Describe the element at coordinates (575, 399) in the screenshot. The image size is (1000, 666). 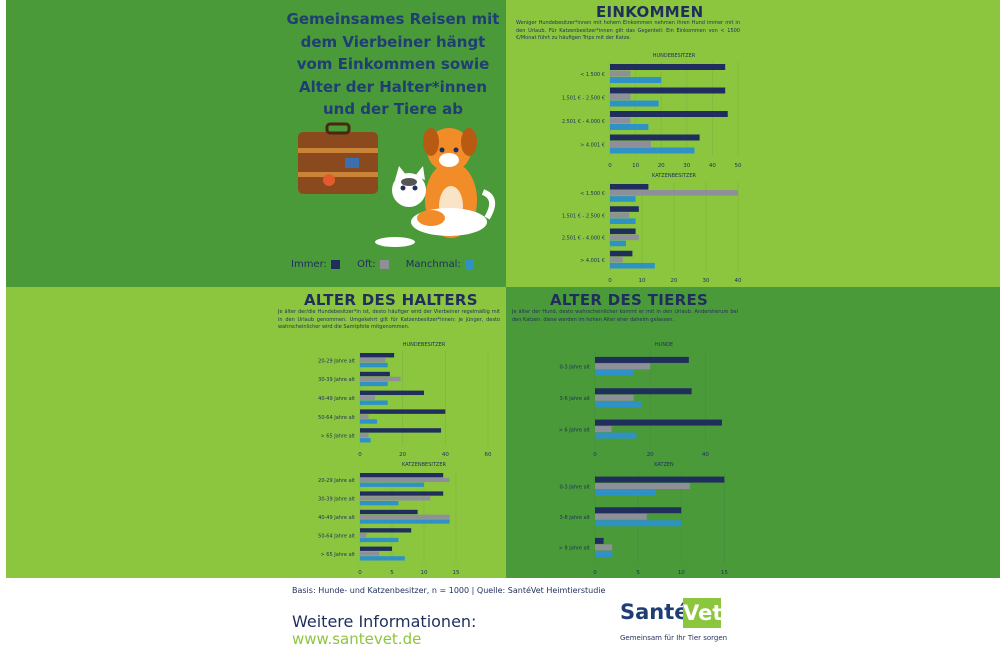
I see `category-label: 3-6 Jahre alt` at that location.